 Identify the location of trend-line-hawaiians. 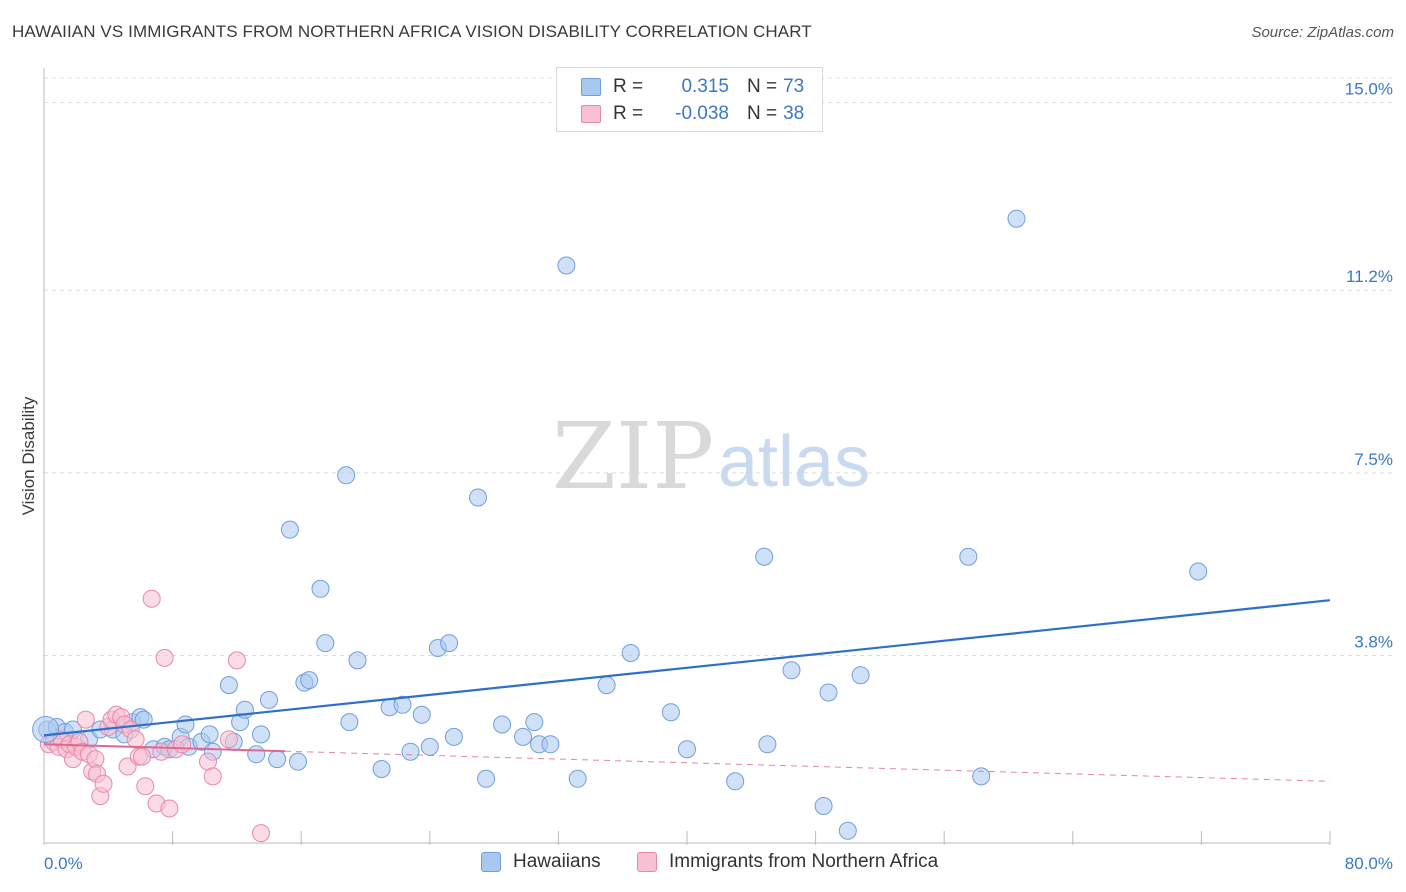
(687, 668).